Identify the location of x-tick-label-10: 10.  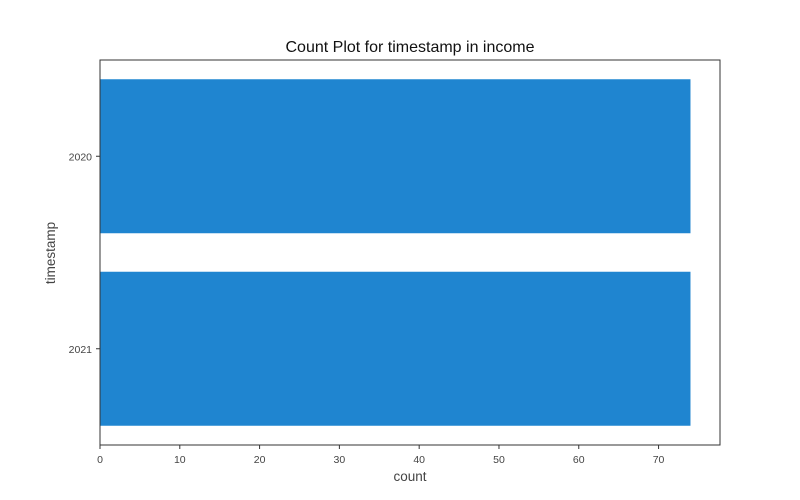
(180, 460).